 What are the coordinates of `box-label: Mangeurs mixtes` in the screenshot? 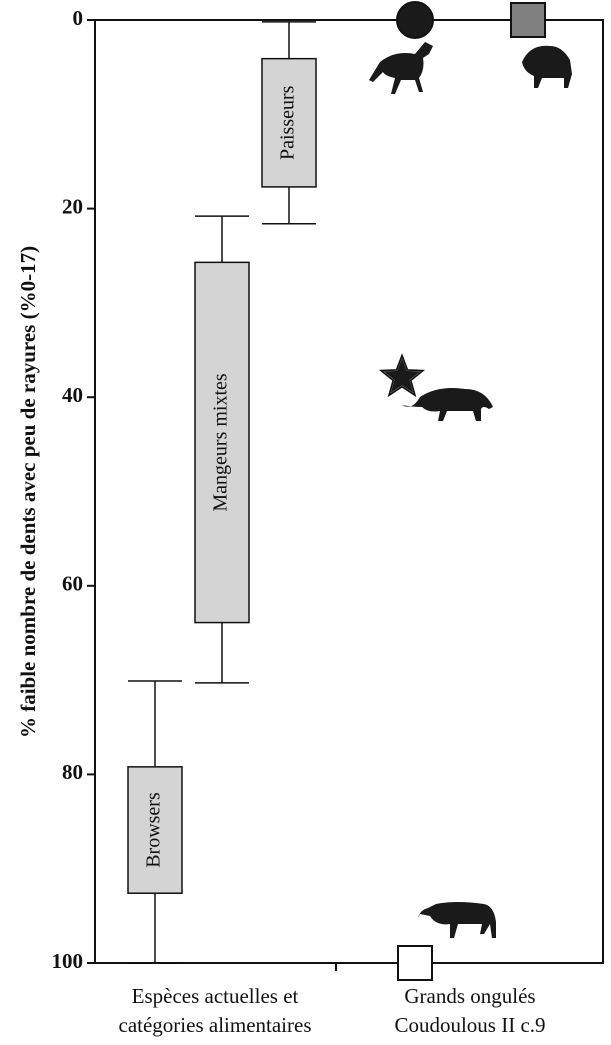 It's located at (221, 442).